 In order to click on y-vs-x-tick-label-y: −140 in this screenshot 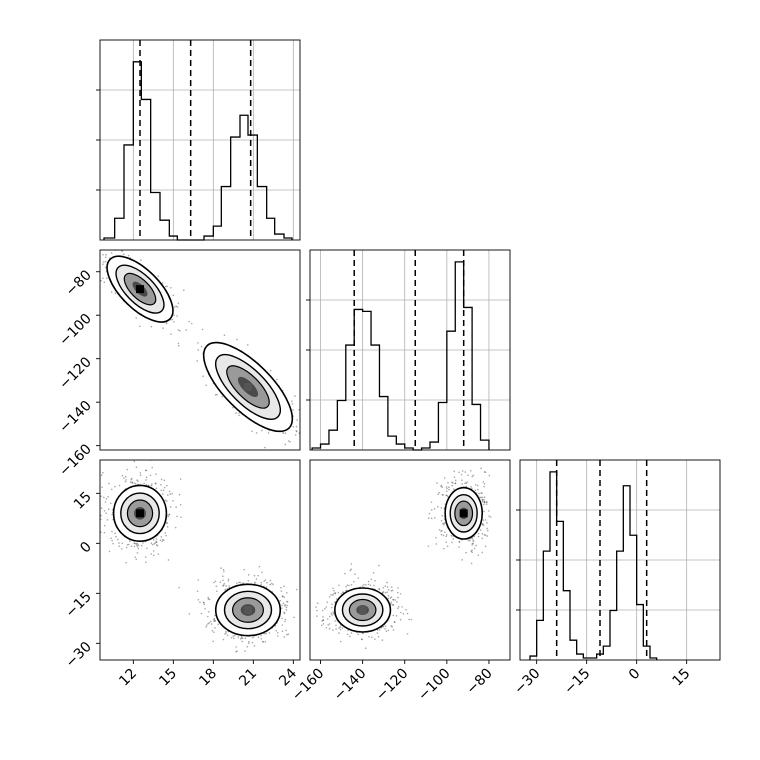, I will do `click(75, 417)`.